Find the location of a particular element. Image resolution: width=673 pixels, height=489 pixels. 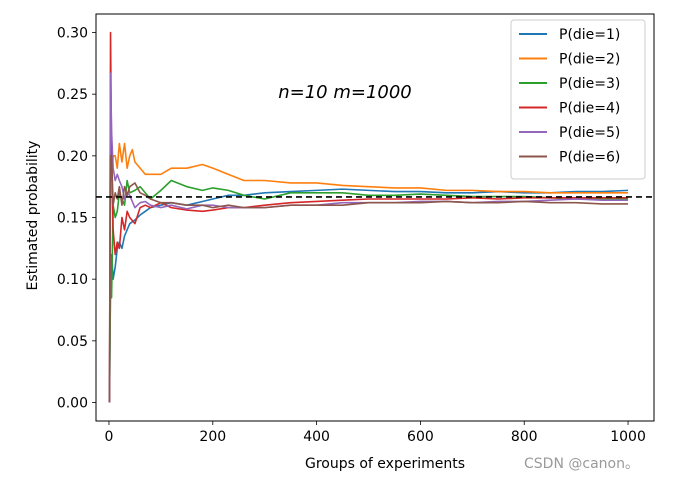

legend-label: P(die=2) is located at coordinates (589, 60).